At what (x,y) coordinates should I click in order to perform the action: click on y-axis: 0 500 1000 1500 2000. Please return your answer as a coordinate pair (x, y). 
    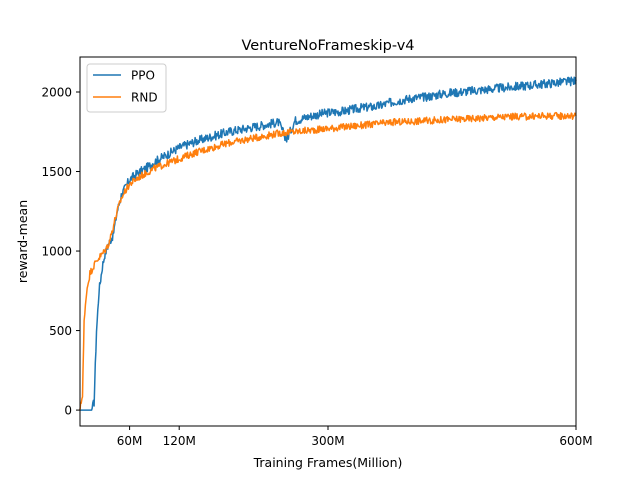
    Looking at the image, I should click on (60, 251).